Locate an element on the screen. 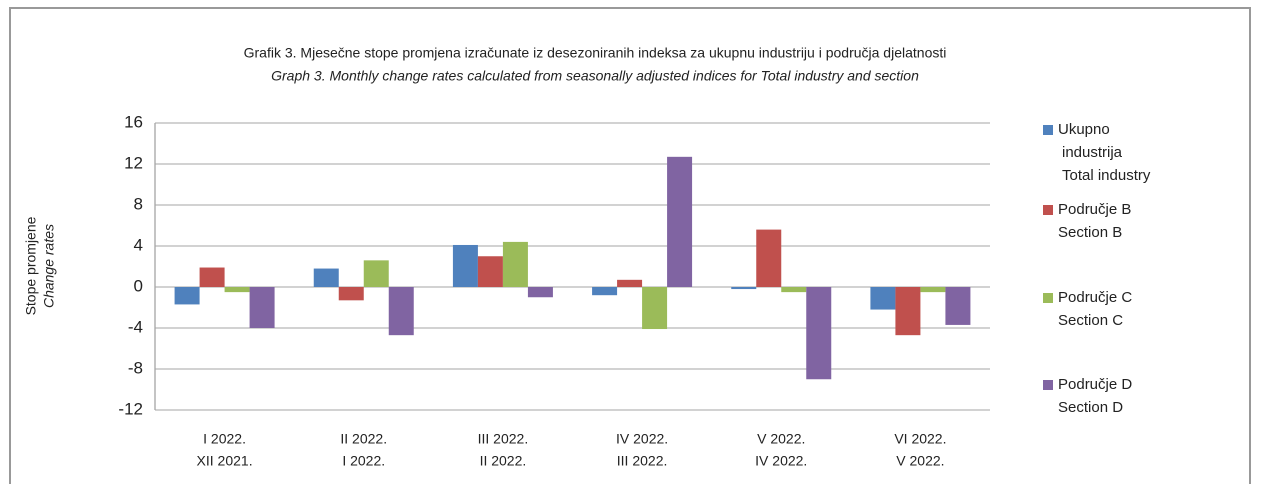 The height and width of the screenshot is (489, 1262). y-tick-label: 4 is located at coordinates (138, 244).